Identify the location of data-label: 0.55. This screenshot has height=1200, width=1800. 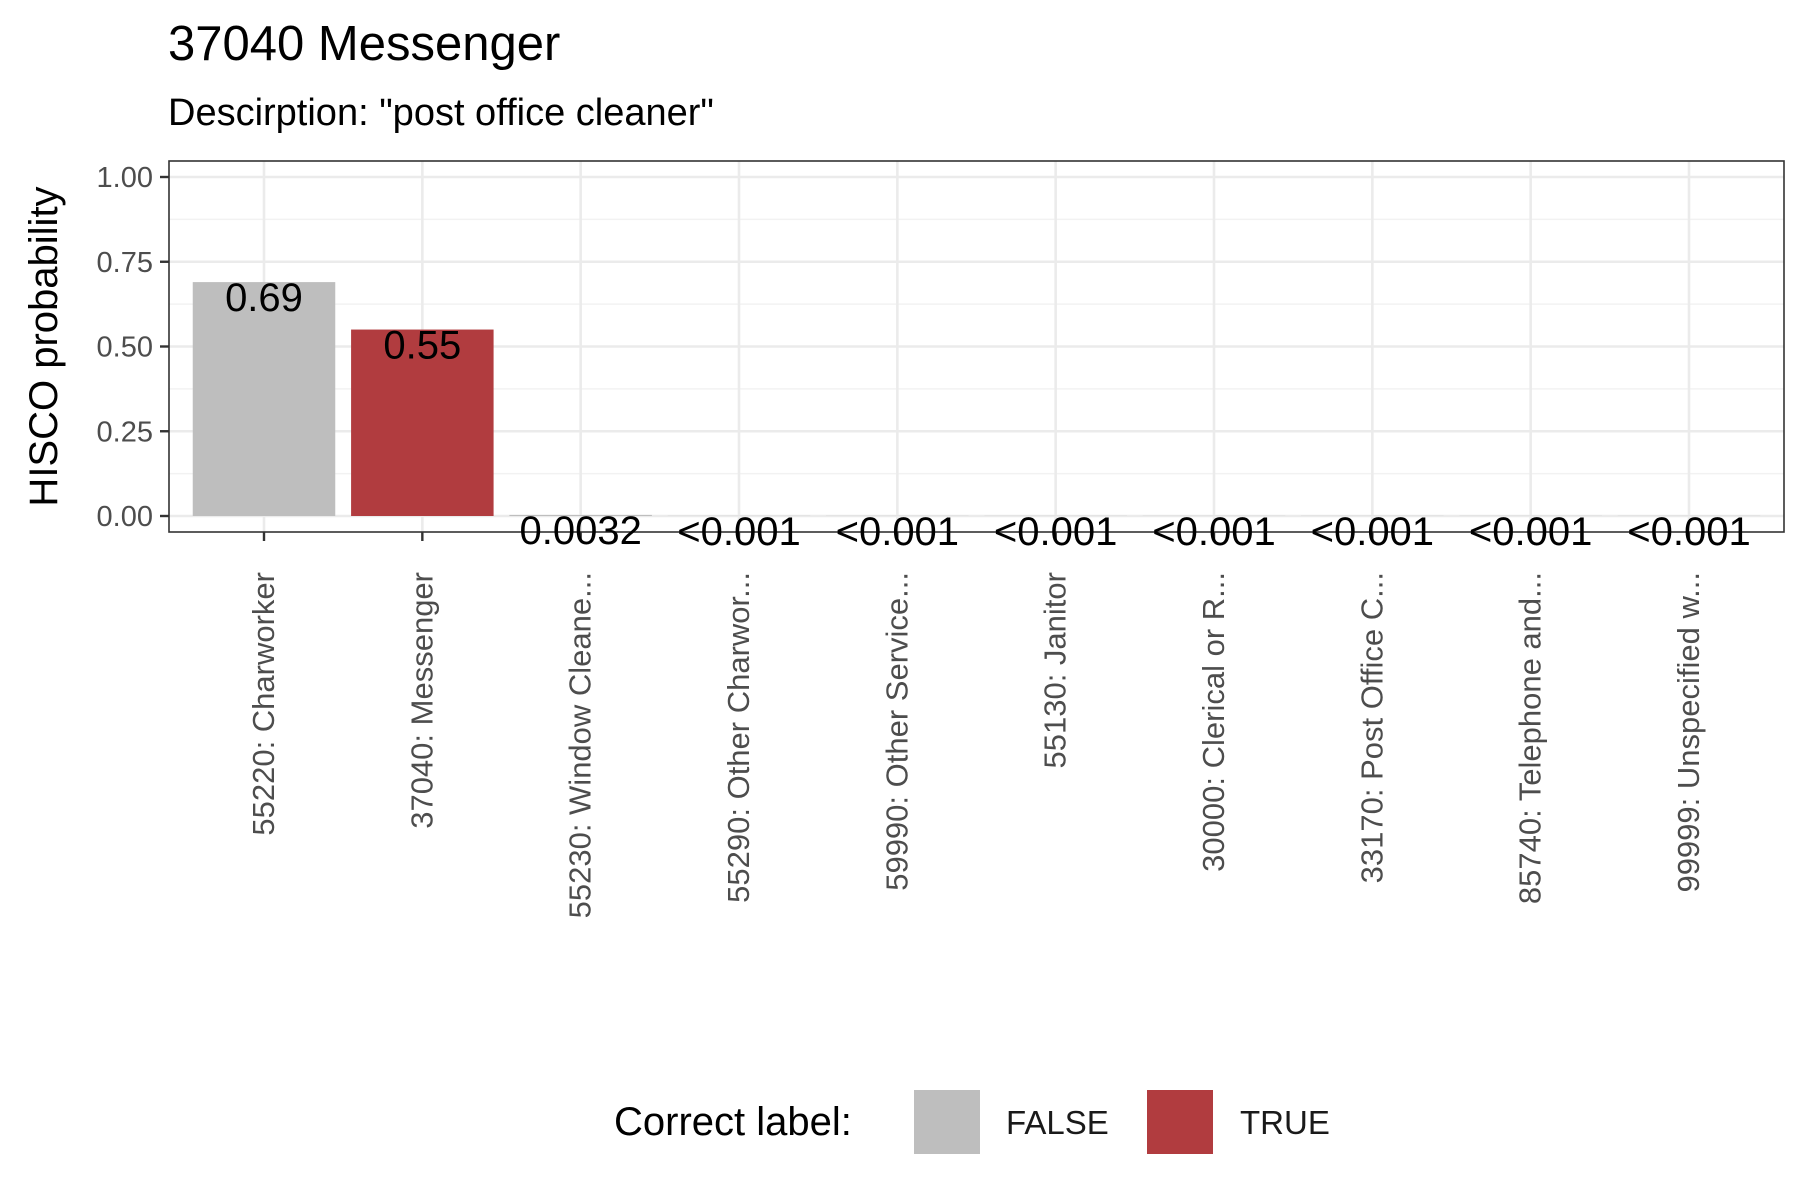
(422, 346).